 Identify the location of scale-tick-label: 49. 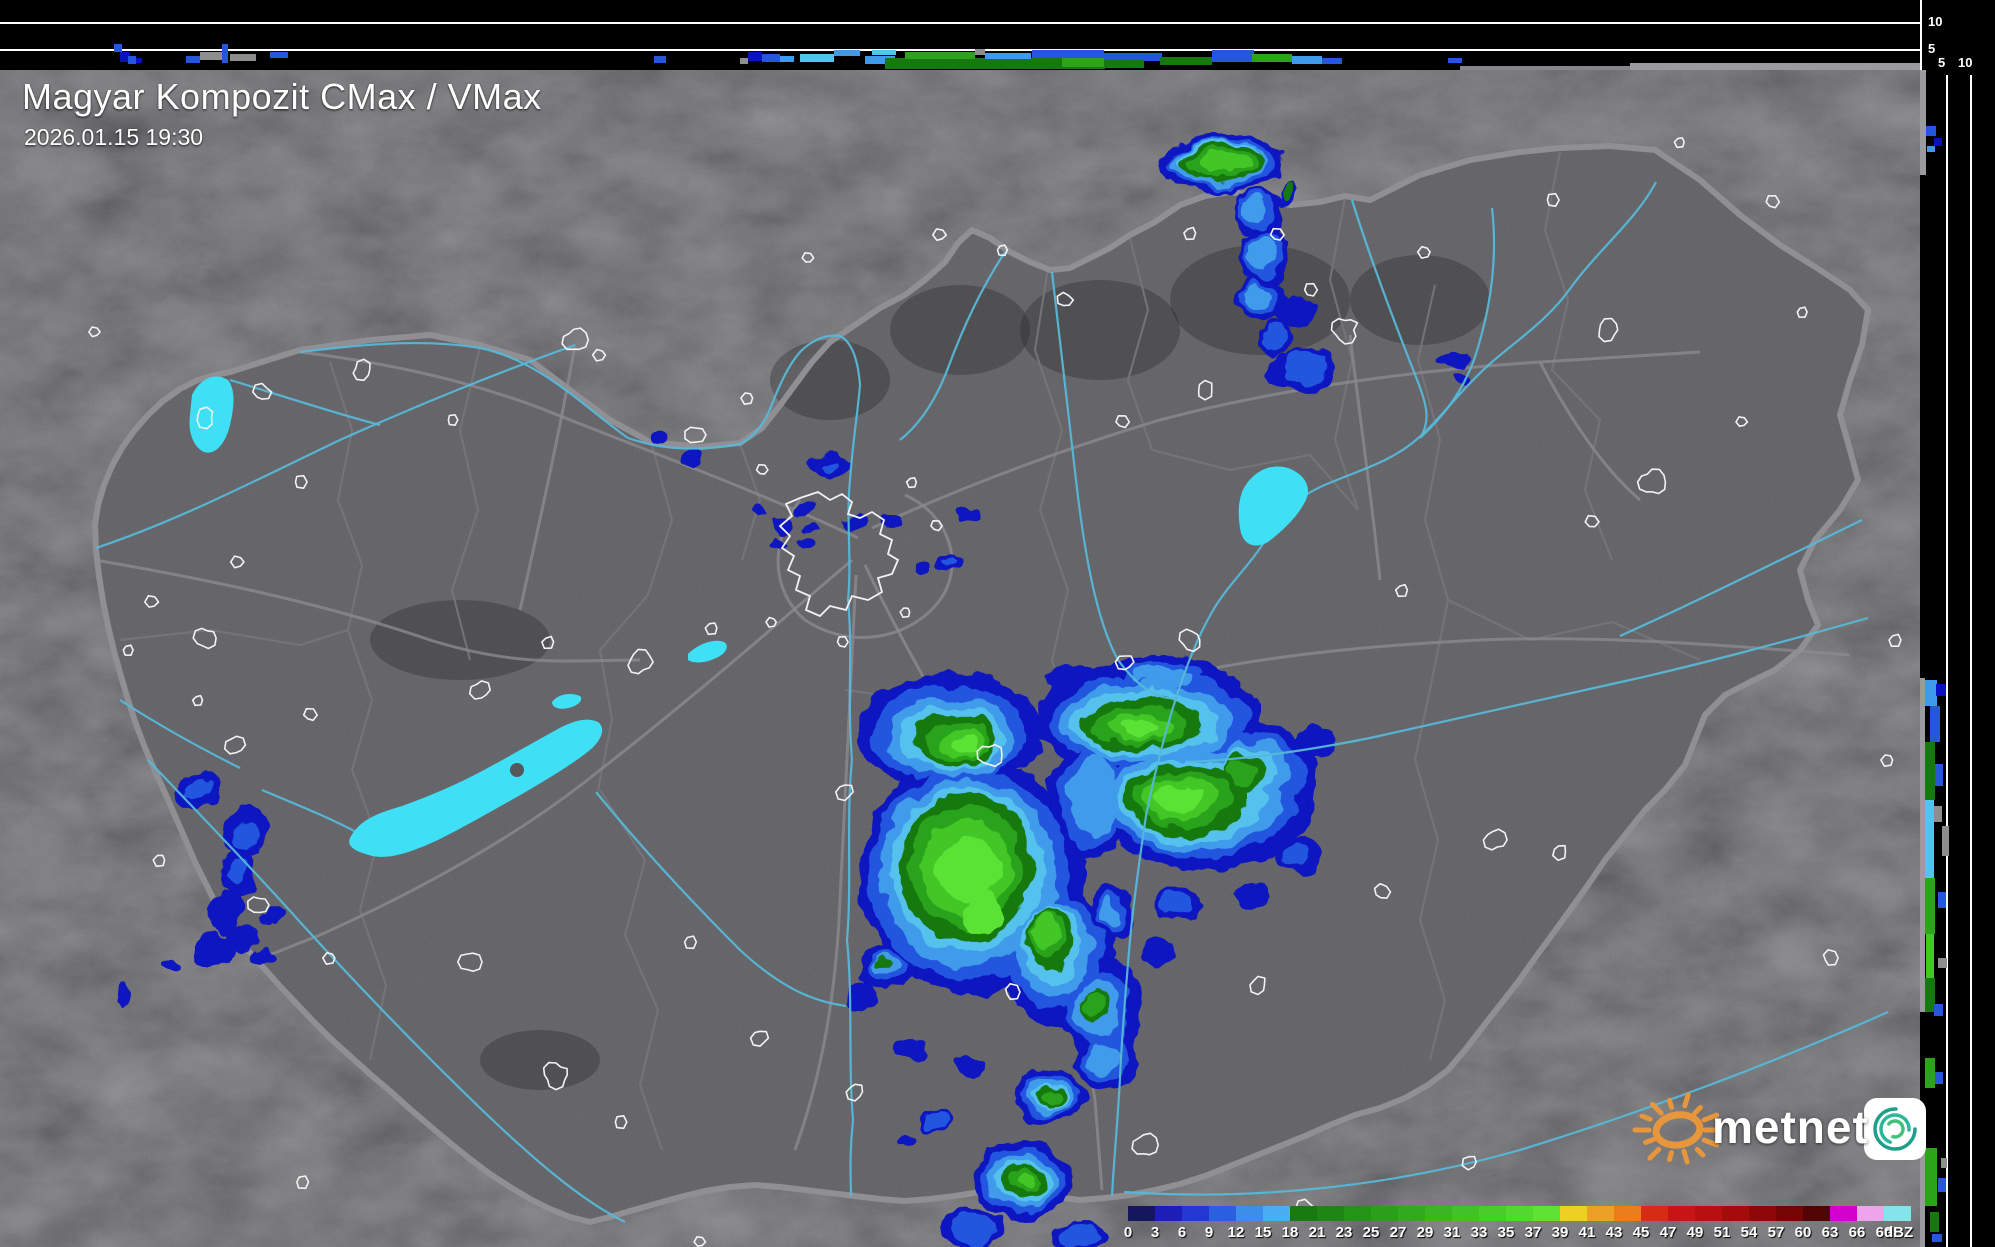
(1695, 1232).